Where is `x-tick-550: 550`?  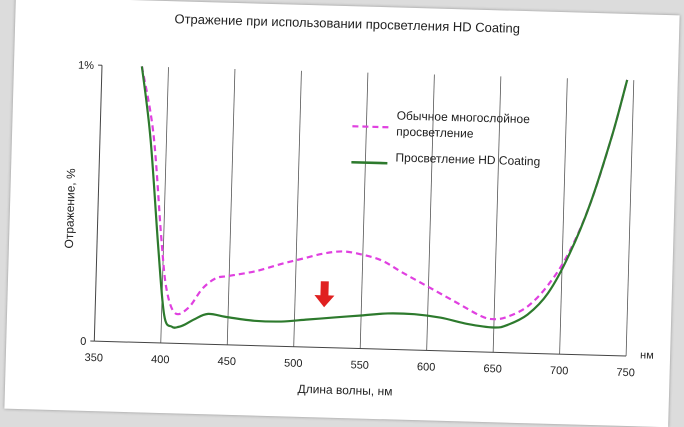
x-tick-550: 550 is located at coordinates (359, 365).